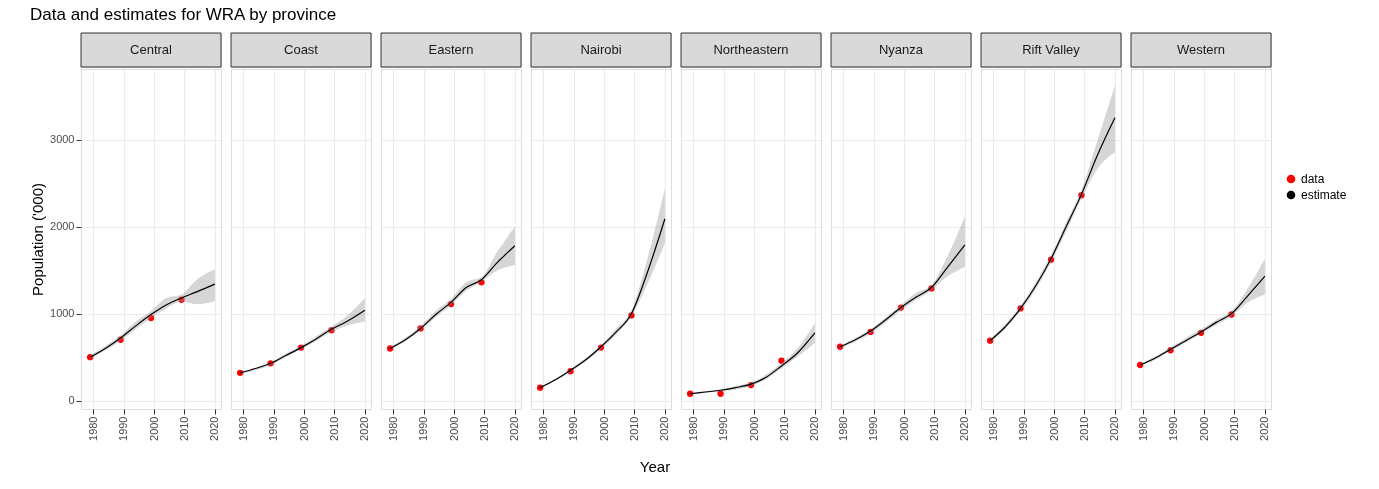 The image size is (1379, 489). I want to click on legend-label: estimate, so click(1324, 195).